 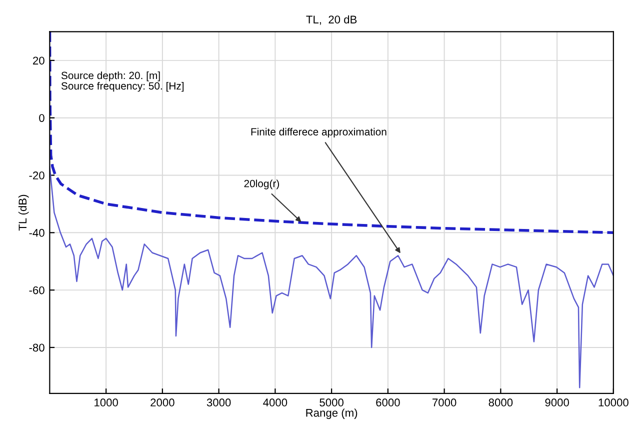 What do you see at coordinates (444, 402) in the screenshot?
I see `x-tick-label: 7000` at bounding box center [444, 402].